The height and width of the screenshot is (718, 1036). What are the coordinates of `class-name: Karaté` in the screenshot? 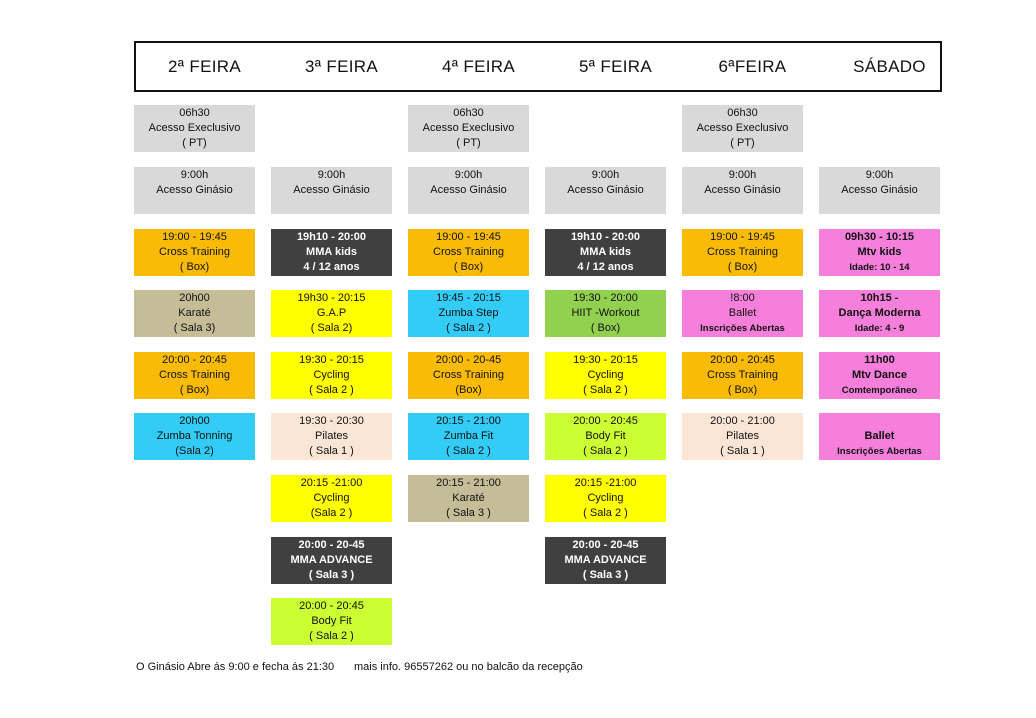 It's located at (468, 498).